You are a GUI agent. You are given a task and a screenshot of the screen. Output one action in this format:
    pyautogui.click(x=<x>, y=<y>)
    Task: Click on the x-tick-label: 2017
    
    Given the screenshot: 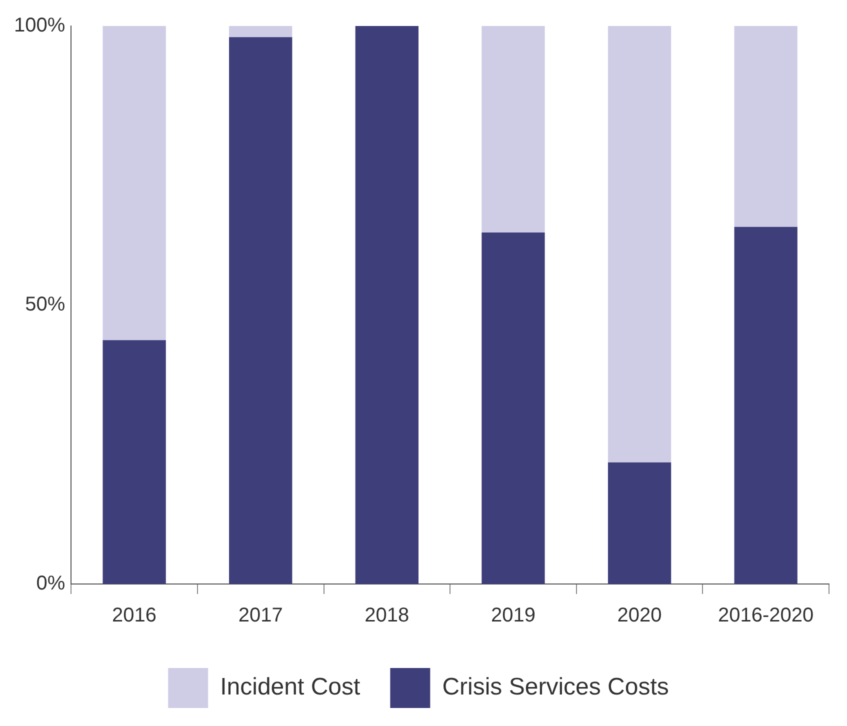 What is the action you would take?
    pyautogui.click(x=260, y=615)
    